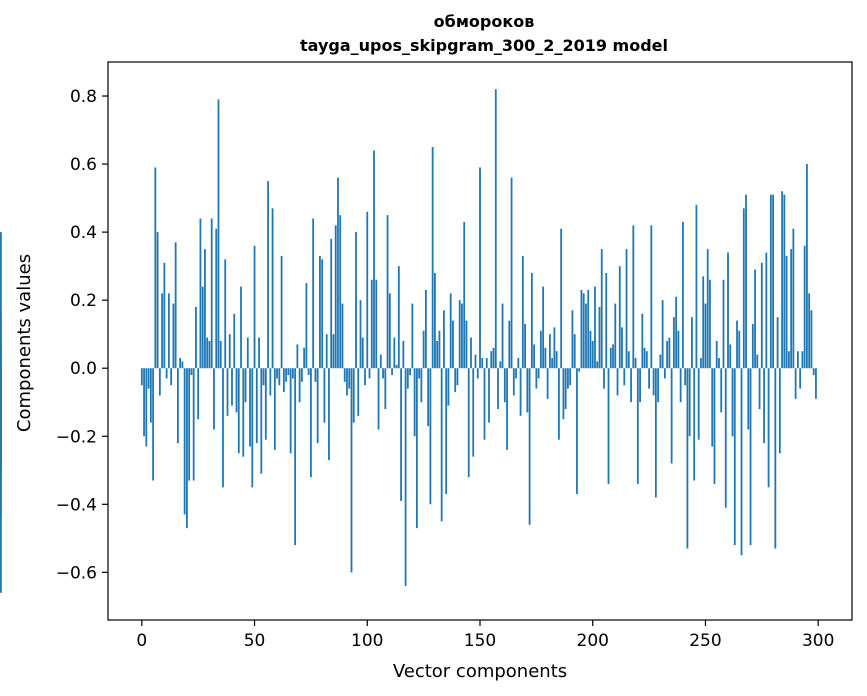  What do you see at coordinates (1, 421) in the screenshot?
I see `bar-undefined` at bounding box center [1, 421].